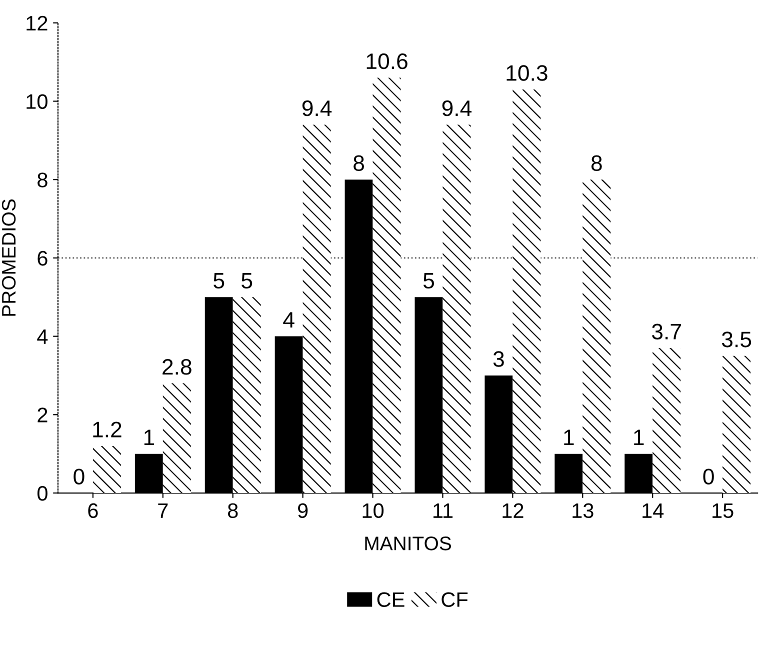 The image size is (773, 653). What do you see at coordinates (653, 511) in the screenshot?
I see `x-tick-label: 14` at bounding box center [653, 511].